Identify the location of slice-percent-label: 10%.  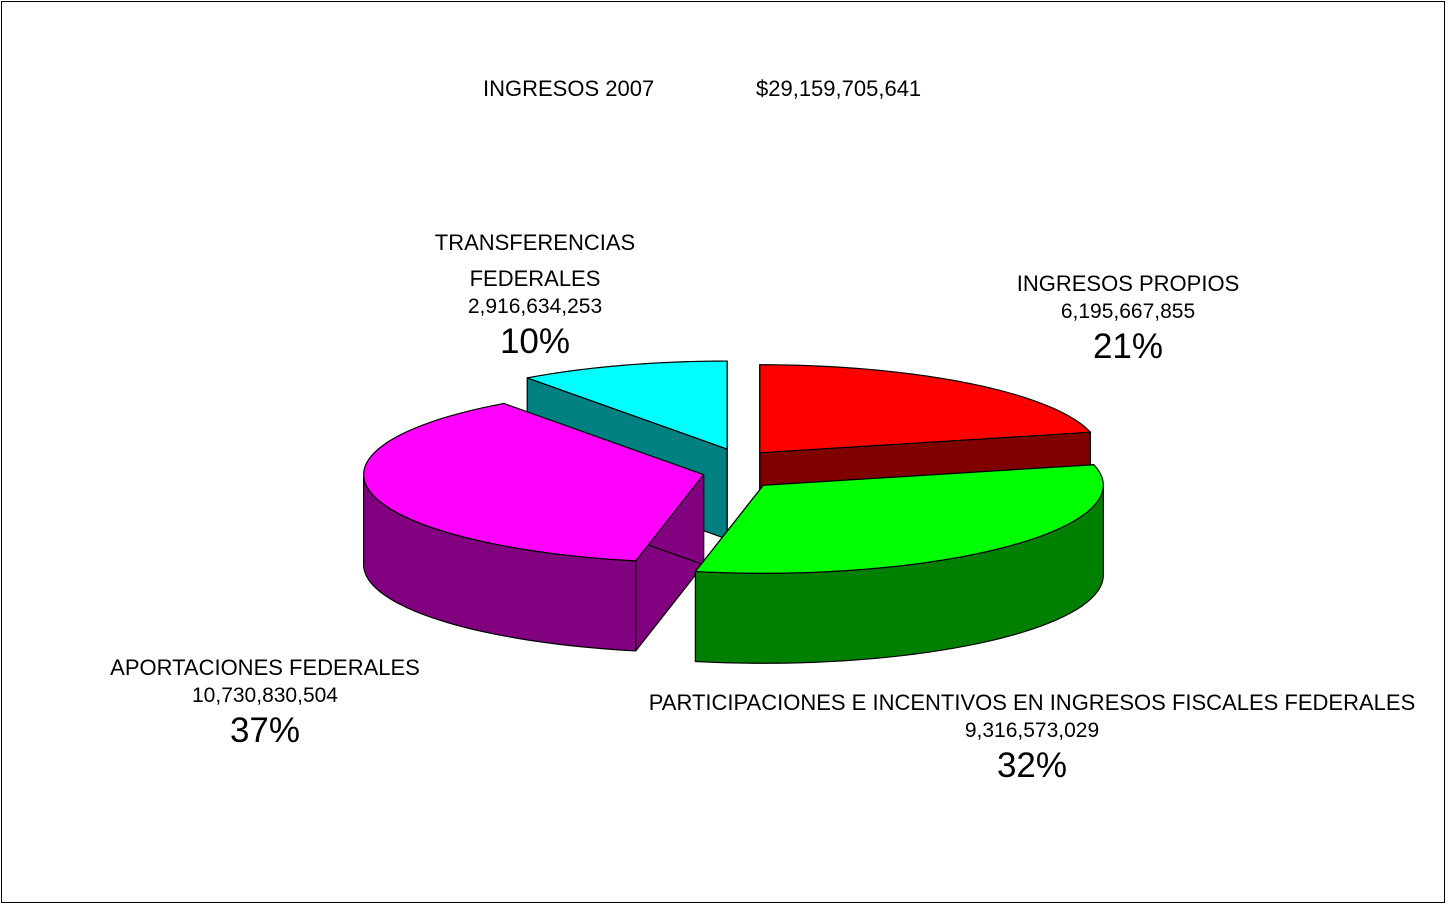
(535, 341).